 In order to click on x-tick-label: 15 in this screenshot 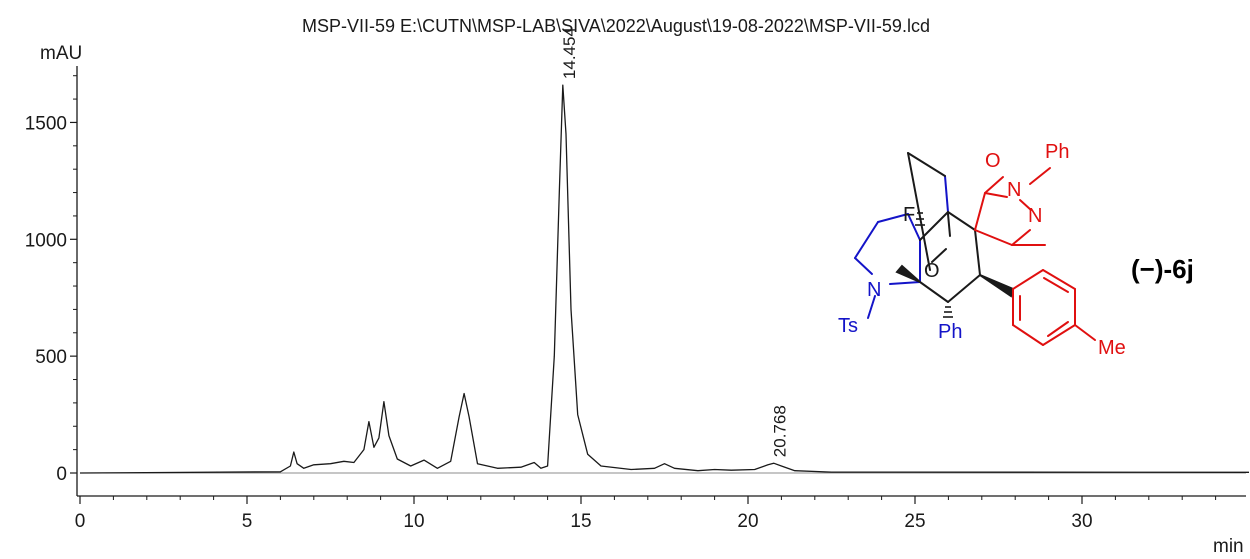, I will do `click(580, 521)`.